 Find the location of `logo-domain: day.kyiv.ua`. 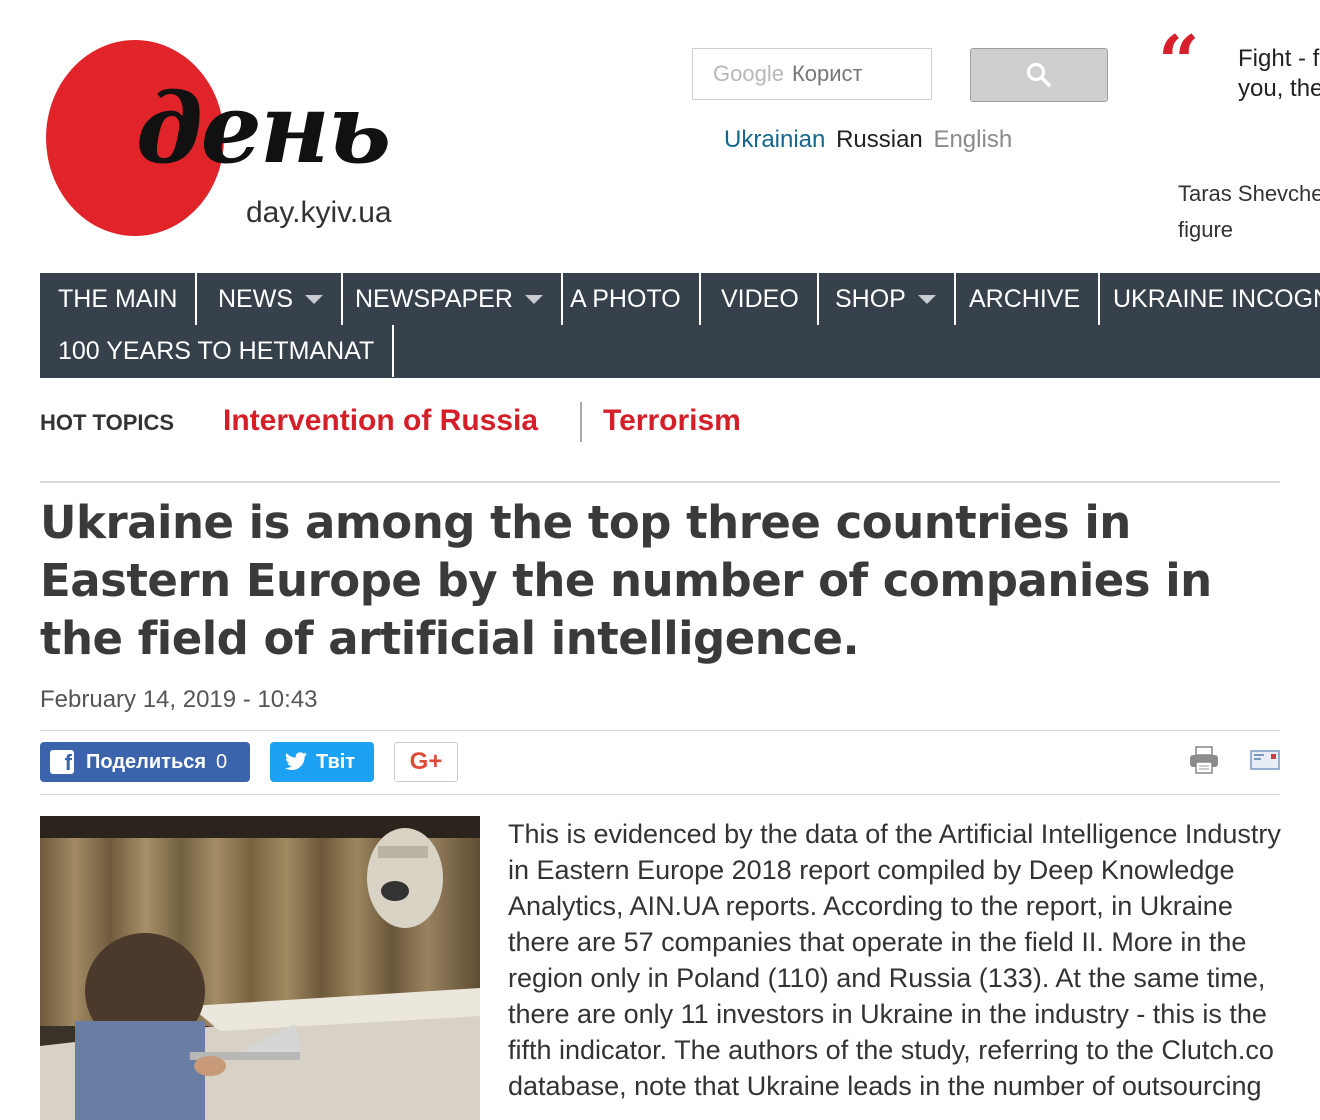

logo-domain: day.kyiv.ua is located at coordinates (319, 212).